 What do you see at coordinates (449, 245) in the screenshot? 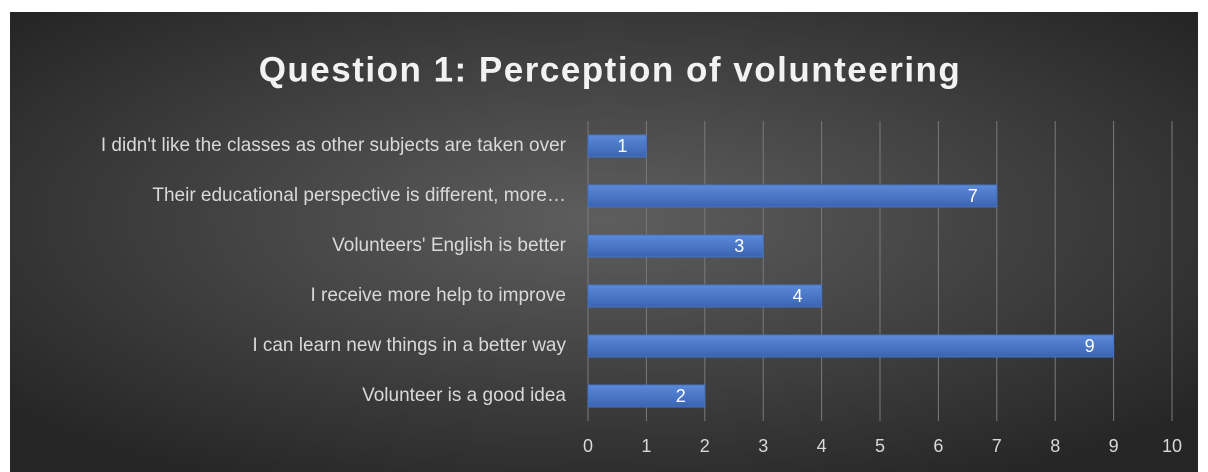
I see `y-tick-label: Volunteers' English is better` at bounding box center [449, 245].